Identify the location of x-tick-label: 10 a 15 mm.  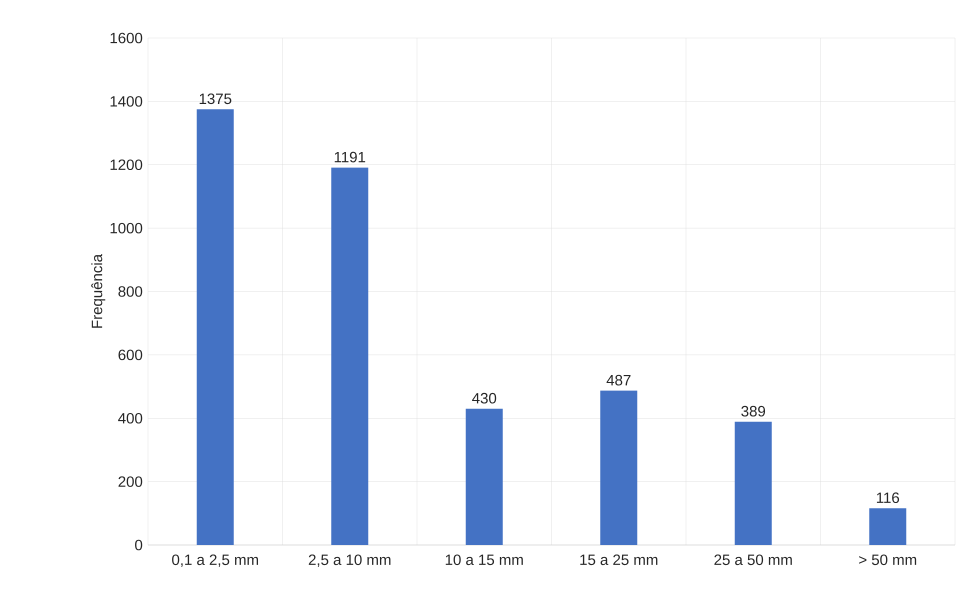
(484, 560).